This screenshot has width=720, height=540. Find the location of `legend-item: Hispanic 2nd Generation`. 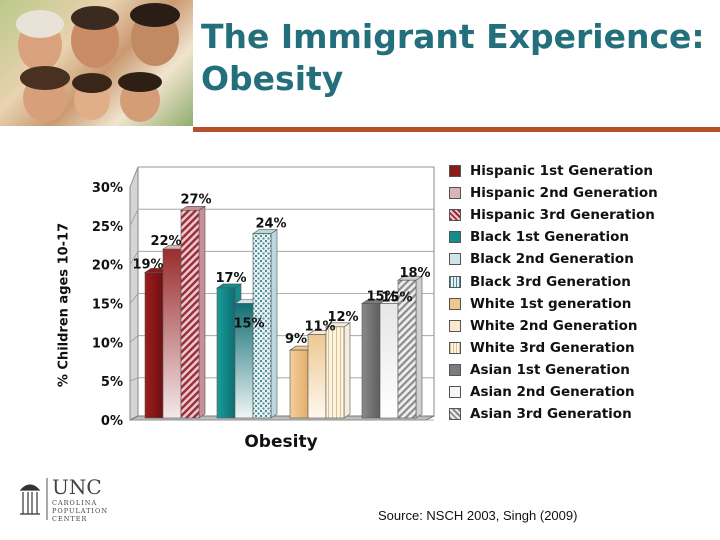

legend-item: Hispanic 2nd Generation is located at coordinates (559, 193).